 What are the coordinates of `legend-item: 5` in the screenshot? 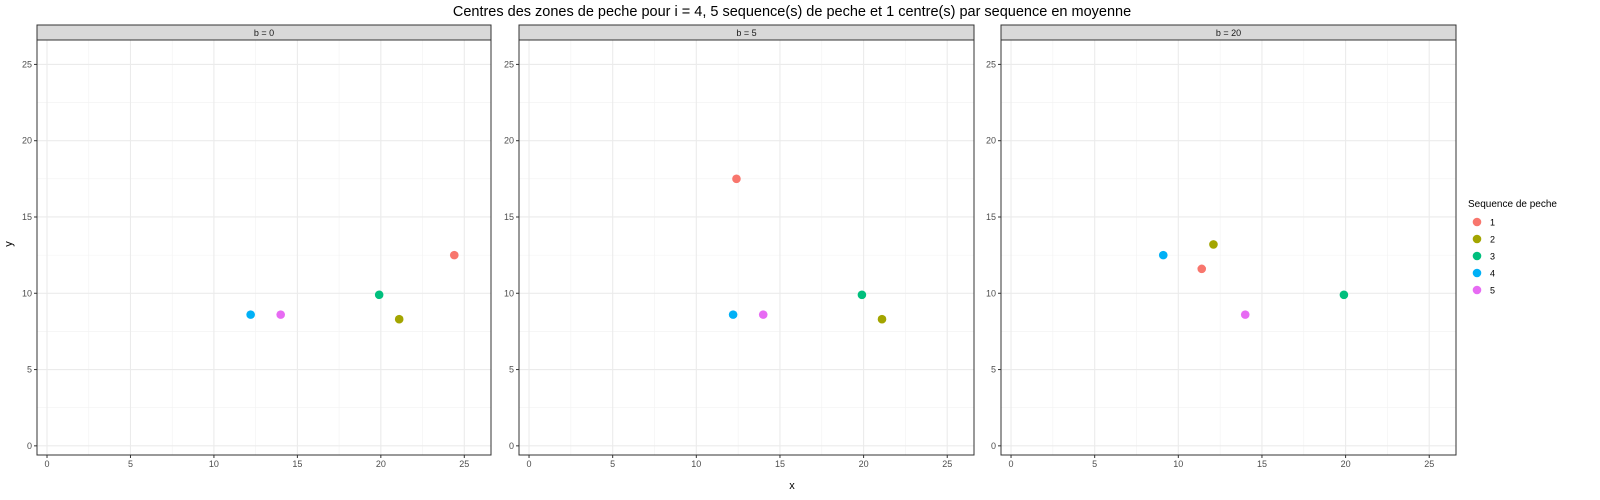 It's located at (1482, 290).